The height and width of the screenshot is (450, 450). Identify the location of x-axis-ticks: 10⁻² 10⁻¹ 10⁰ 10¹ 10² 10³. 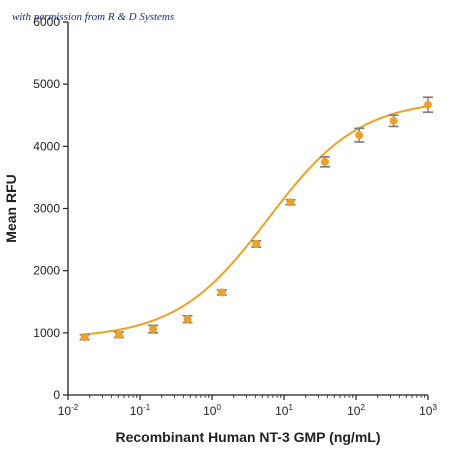
(247, 406).